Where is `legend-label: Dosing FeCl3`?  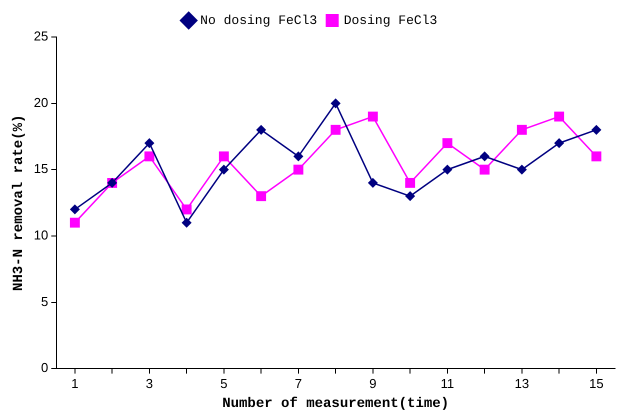
legend-label: Dosing FeCl3 is located at coordinates (391, 20).